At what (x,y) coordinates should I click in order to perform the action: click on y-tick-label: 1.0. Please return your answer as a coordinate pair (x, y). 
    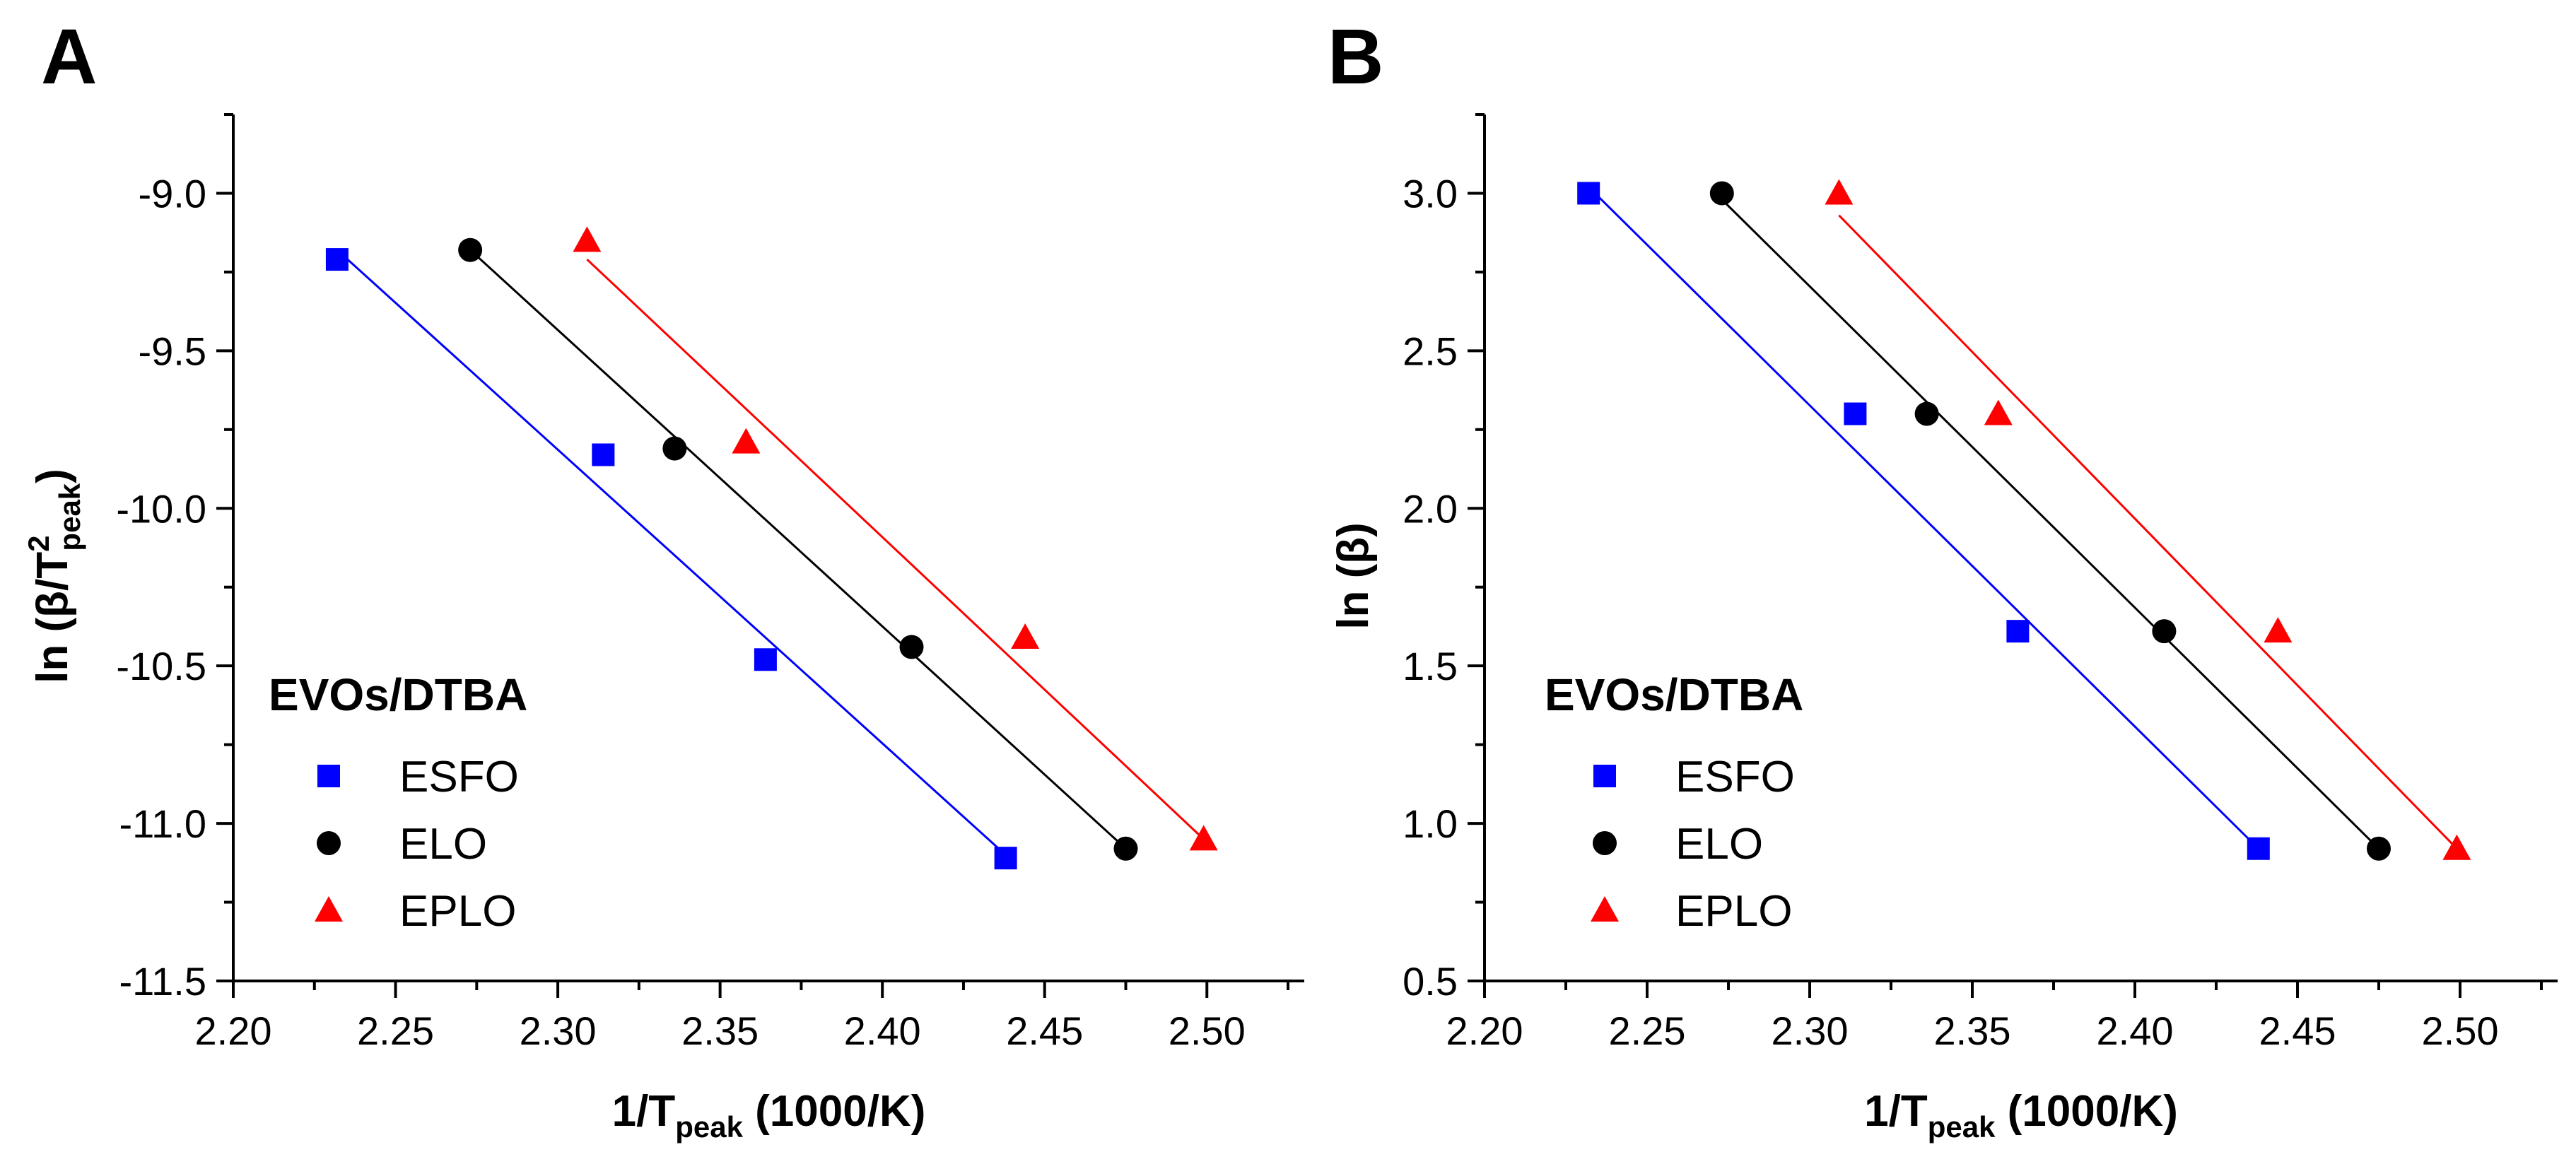
    Looking at the image, I should click on (1430, 824).